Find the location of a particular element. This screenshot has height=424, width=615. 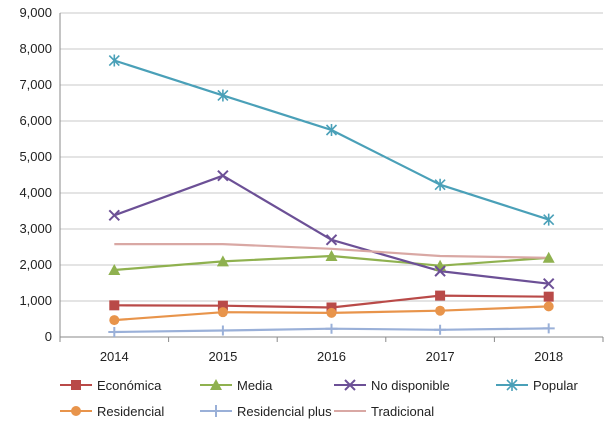

point-residencial-2015 is located at coordinates (222, 312).